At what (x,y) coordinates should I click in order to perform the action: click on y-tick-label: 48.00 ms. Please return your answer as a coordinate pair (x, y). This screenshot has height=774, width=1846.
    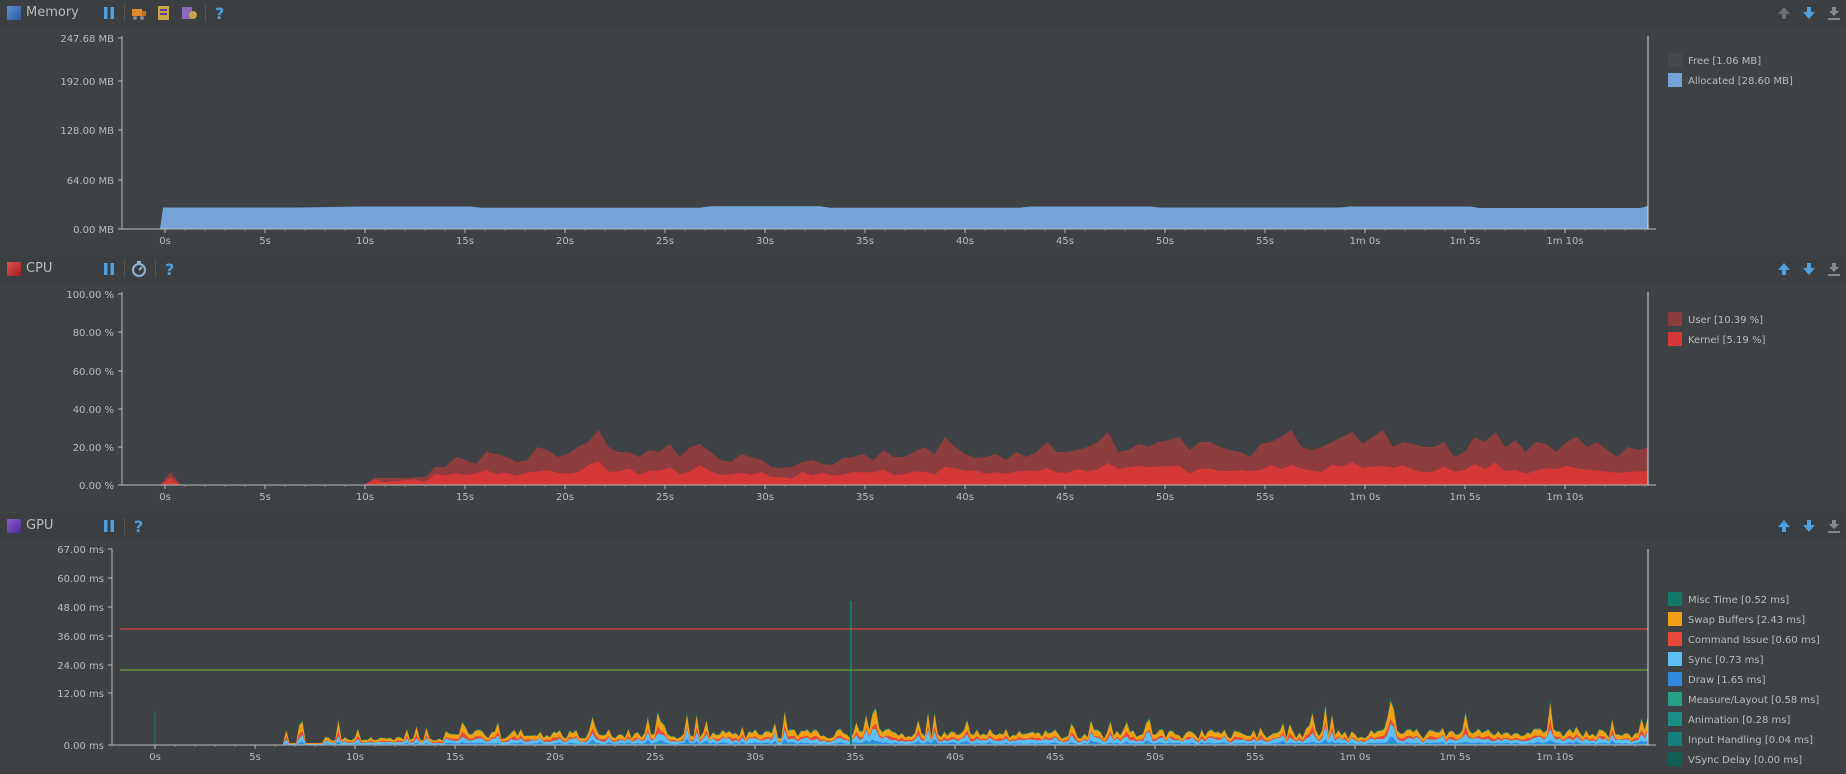
    Looking at the image, I should click on (80, 608).